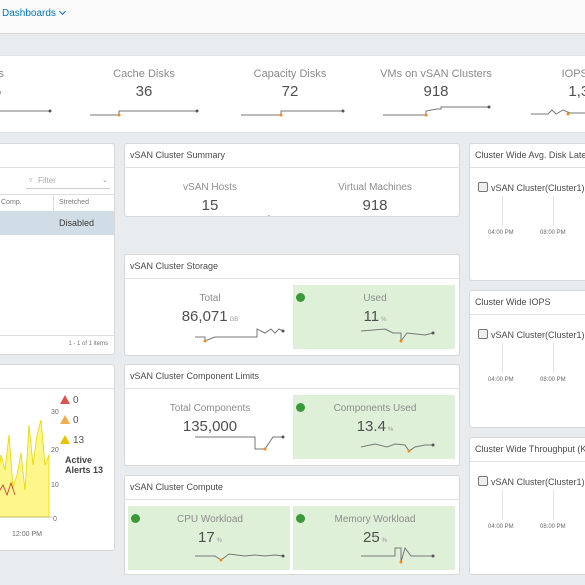  What do you see at coordinates (195, 376) in the screenshot?
I see `panel-title: vSAN Cluster Component Limits` at bounding box center [195, 376].